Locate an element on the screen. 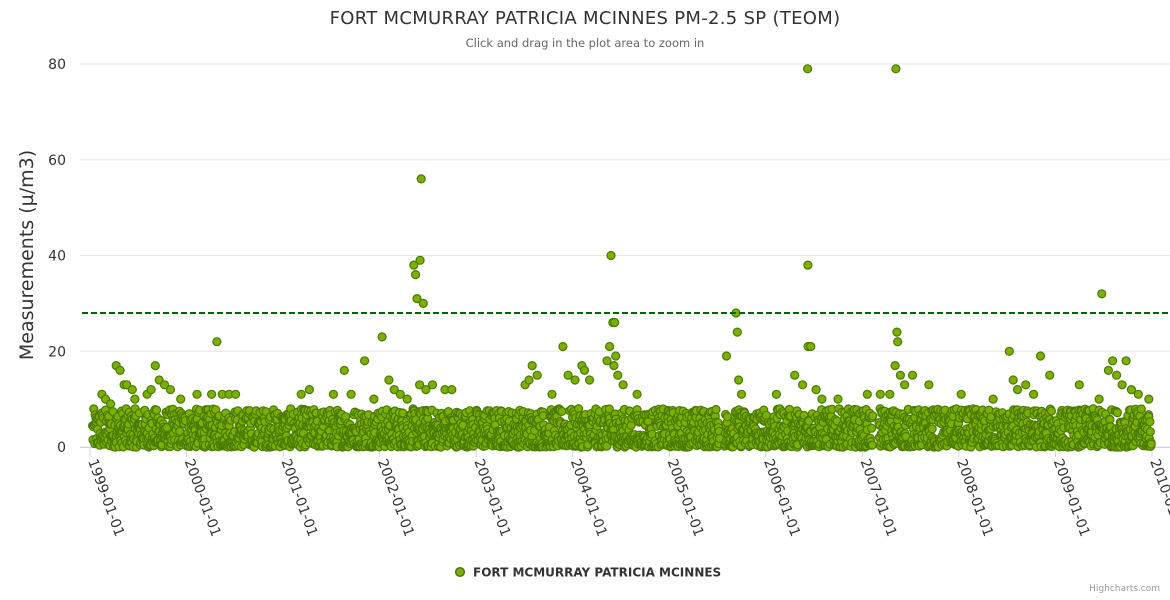 The width and height of the screenshot is (1170, 600). x-tick-label: 2001-01-01 is located at coordinates (298, 498).